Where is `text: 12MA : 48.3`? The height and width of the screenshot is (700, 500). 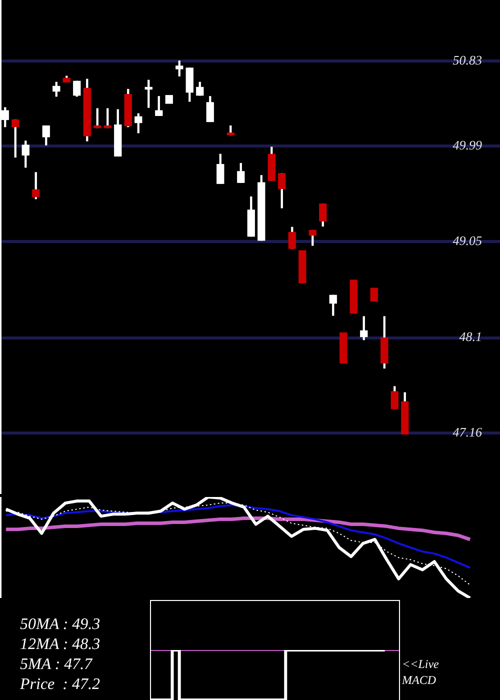 text: 12MA : 48.3 is located at coordinates (61, 645).